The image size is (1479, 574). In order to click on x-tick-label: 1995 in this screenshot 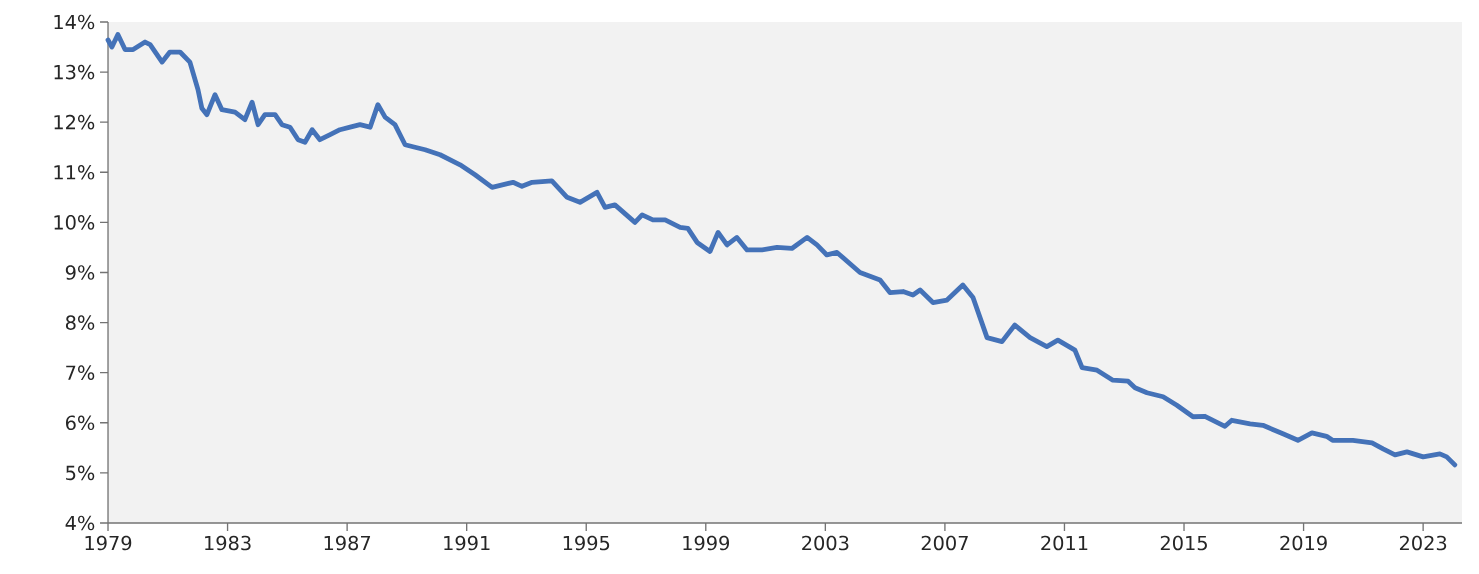, I will do `click(586, 543)`.